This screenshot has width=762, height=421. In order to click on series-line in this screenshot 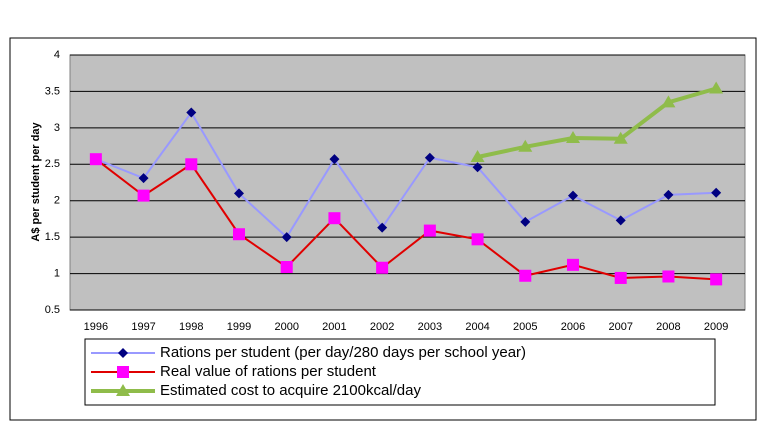, I will do `click(597, 122)`.